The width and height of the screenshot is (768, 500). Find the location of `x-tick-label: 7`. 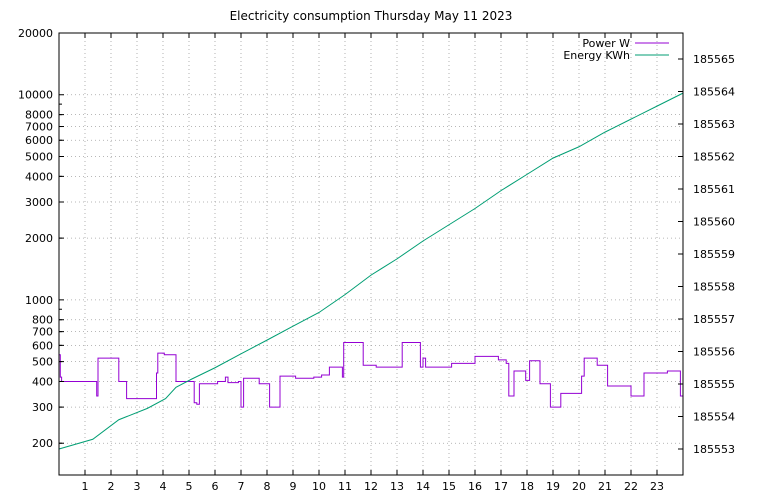

x-tick-label: 7 is located at coordinates (241, 486).